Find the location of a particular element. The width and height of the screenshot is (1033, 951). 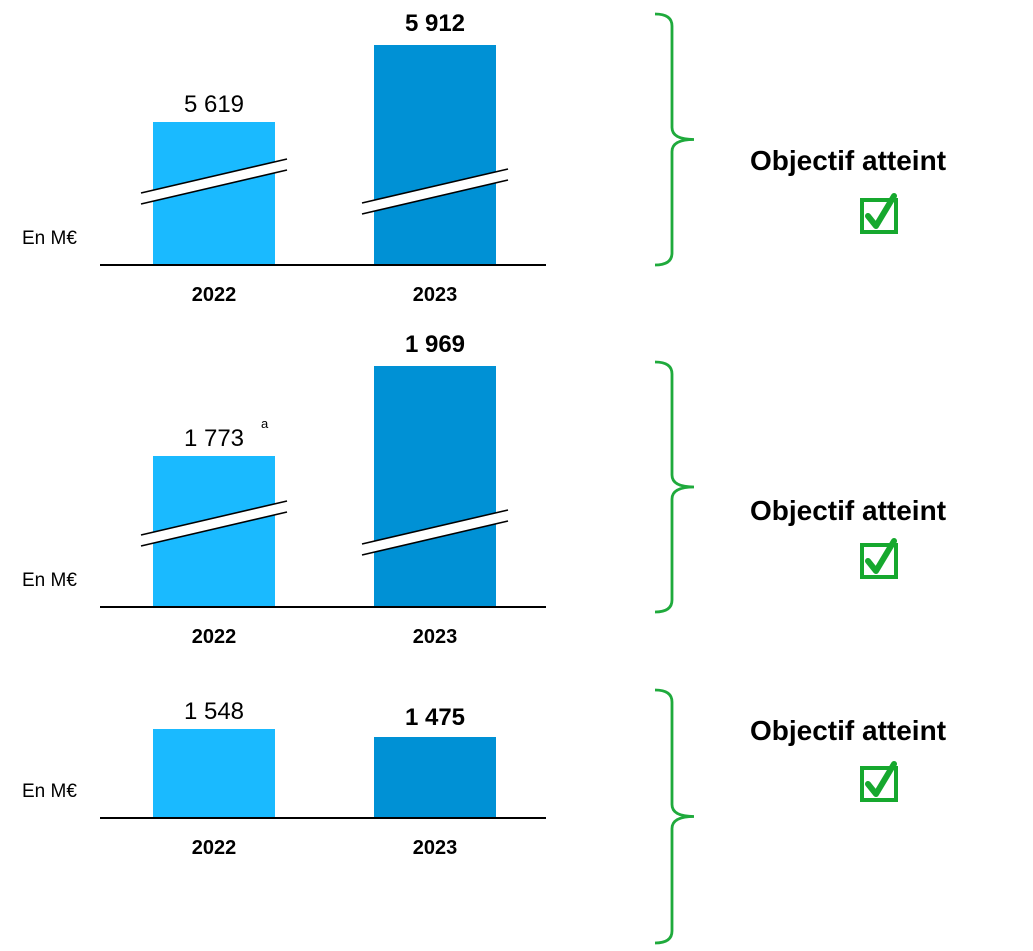

value-label-2022: 5 619 is located at coordinates (214, 104).